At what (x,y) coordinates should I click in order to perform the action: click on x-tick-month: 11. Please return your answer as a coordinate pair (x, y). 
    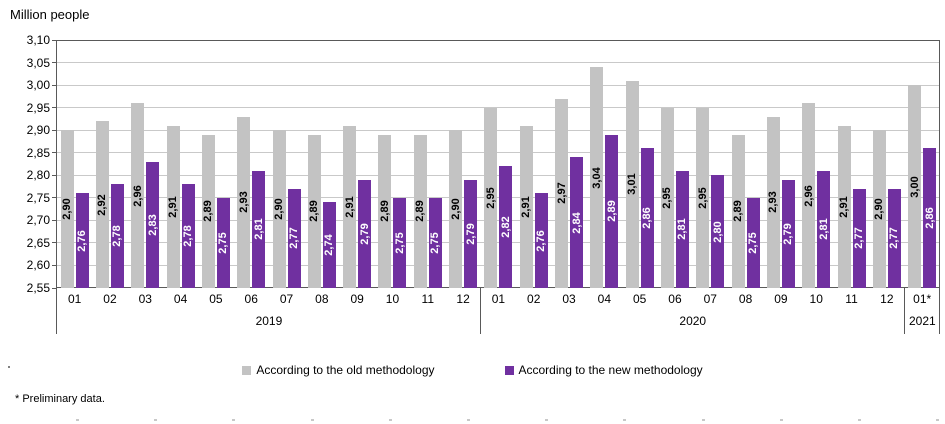
    Looking at the image, I should click on (428, 299).